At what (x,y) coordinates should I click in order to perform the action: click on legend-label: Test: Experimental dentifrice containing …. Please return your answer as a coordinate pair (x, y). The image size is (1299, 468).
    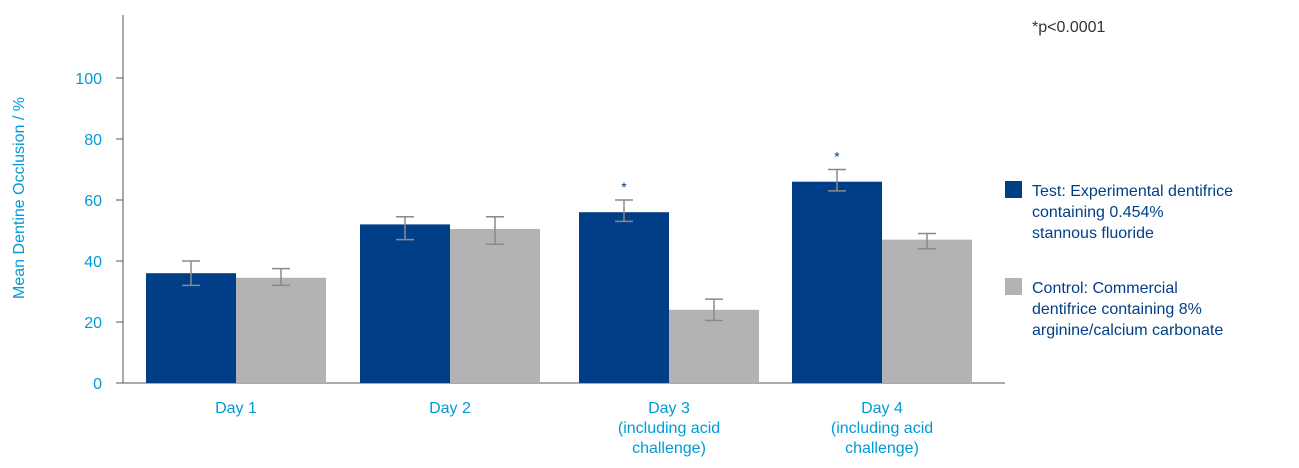
    Looking at the image, I should click on (1132, 212).